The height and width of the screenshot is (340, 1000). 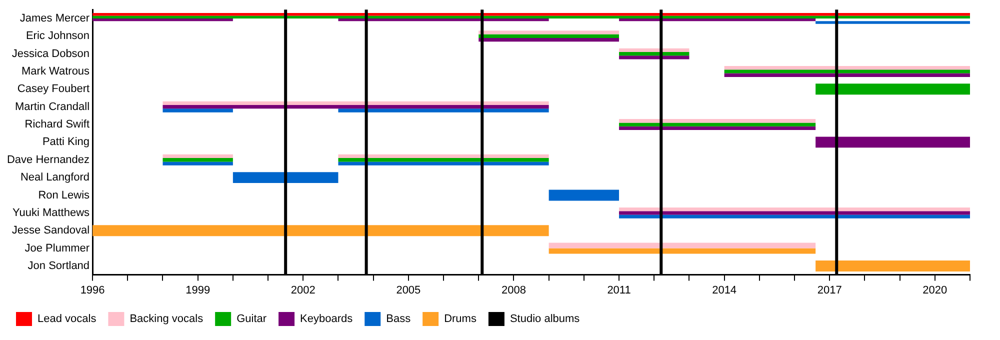 I want to click on legend-label: Lead vocals, so click(x=67, y=319).